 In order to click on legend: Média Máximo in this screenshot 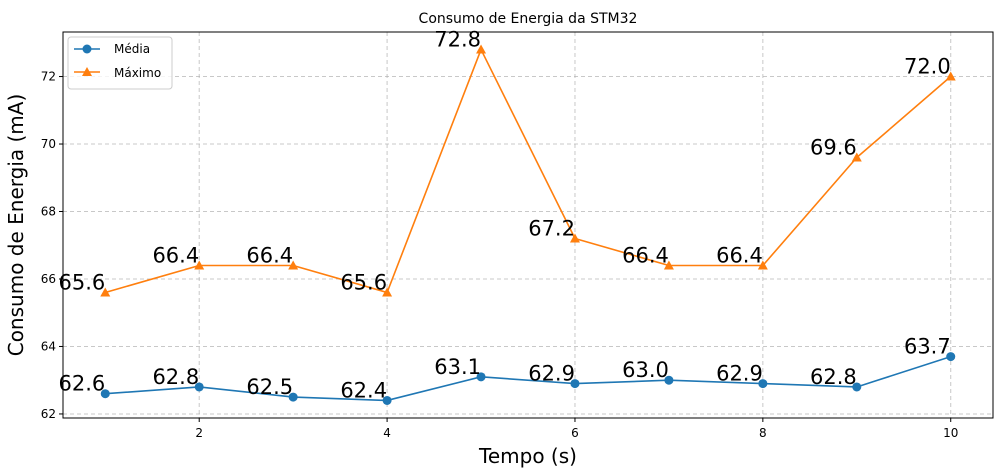, I will do `click(120, 63)`.